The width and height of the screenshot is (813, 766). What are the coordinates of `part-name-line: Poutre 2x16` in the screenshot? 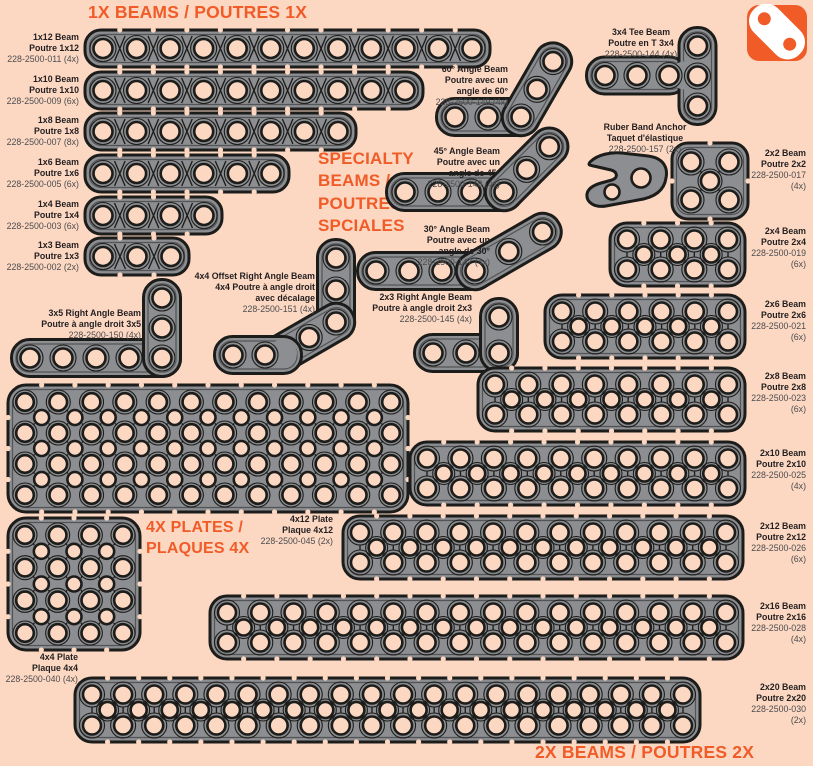 It's located at (781, 617).